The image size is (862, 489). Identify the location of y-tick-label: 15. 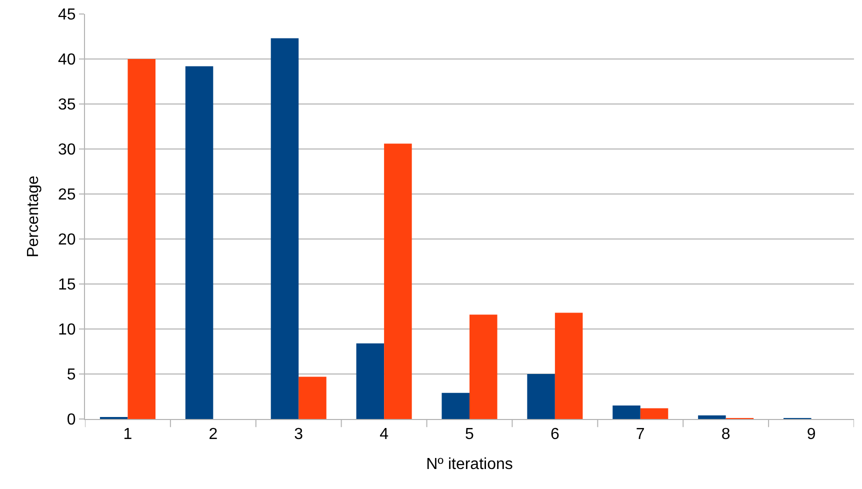
(67, 285).